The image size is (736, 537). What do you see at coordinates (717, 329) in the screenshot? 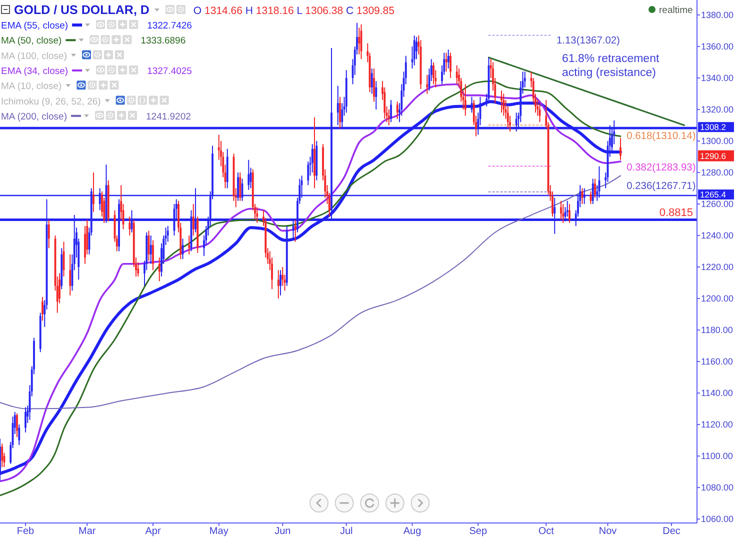
I see `y-tick-label: 1180.00` at bounding box center [717, 329].